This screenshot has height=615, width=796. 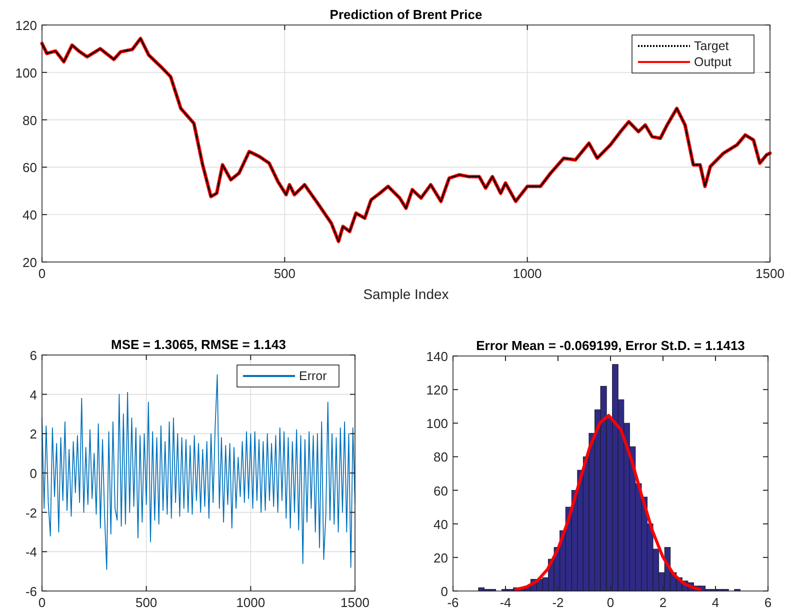 I want to click on legend-label: Target, so click(x=712, y=46).